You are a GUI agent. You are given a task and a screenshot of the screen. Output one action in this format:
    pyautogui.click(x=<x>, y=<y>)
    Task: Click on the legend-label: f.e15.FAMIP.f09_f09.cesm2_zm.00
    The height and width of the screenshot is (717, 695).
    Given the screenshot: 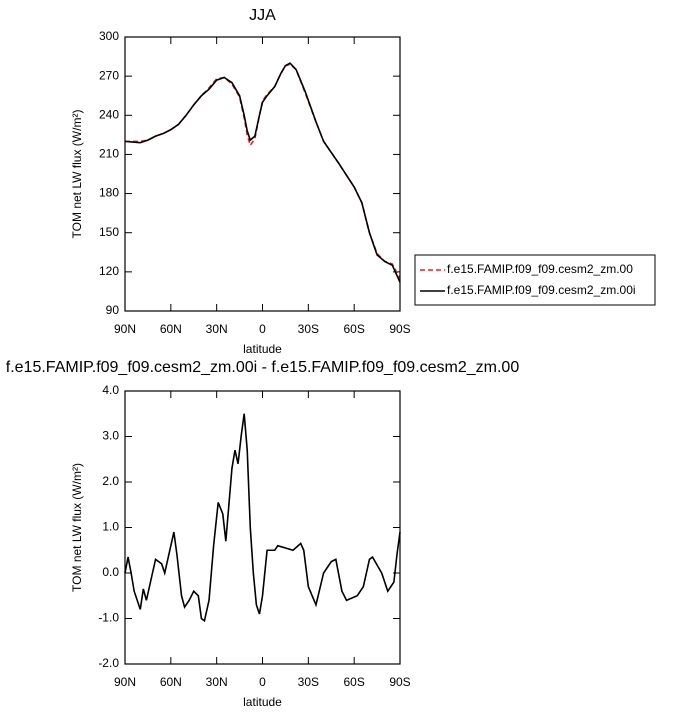 What is the action you would take?
    pyautogui.click(x=540, y=269)
    